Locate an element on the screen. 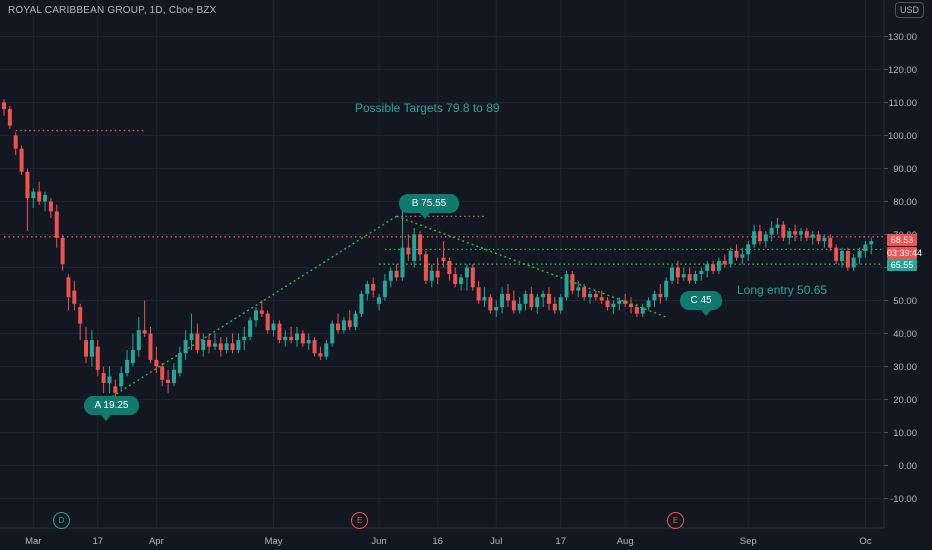 The width and height of the screenshot is (932, 550). targets-annotation: Possible Targets 79.8 to 89 is located at coordinates (427, 108).